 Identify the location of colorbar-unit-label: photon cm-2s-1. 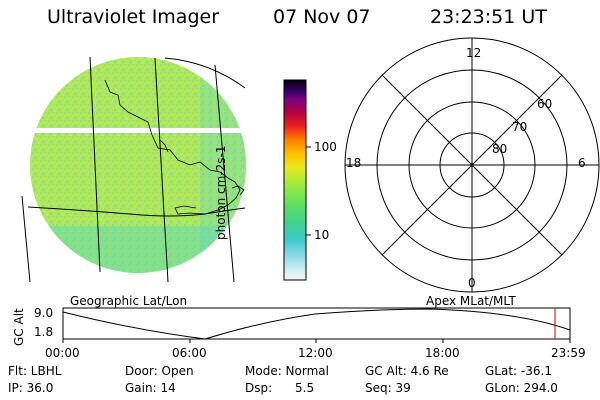
(221, 193).